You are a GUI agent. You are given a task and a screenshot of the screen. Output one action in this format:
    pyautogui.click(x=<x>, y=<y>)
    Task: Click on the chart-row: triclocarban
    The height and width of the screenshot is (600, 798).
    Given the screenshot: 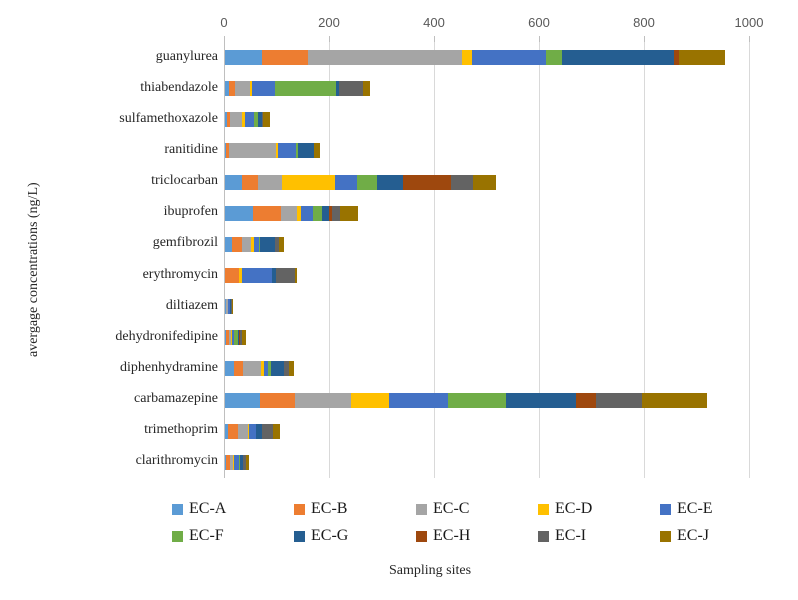 What is the action you would take?
    pyautogui.click(x=450, y=182)
    